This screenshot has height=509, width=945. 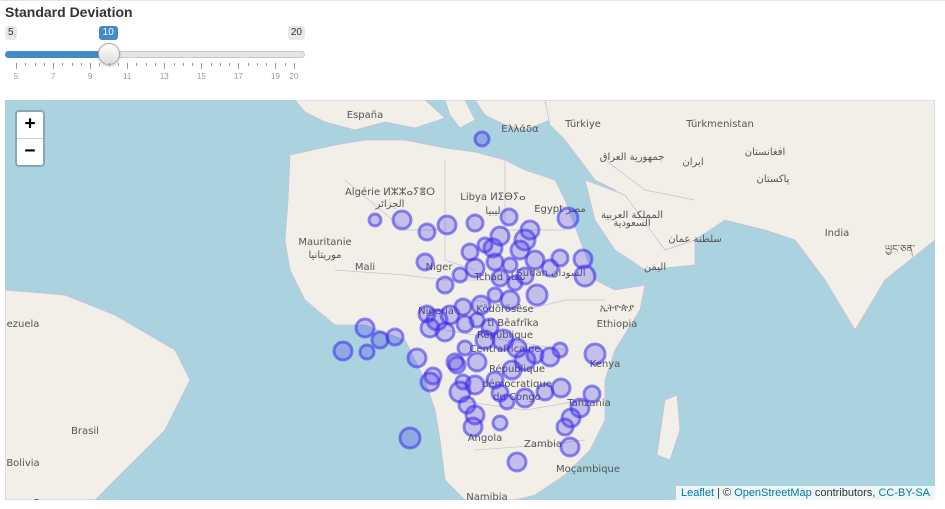 I want to click on map-place-label: Egypt مصر, so click(x=560, y=209).